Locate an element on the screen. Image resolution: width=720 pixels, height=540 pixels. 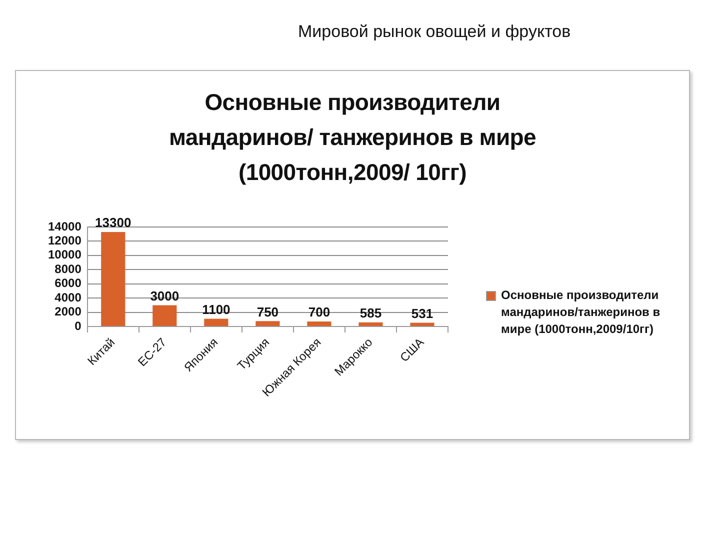
y-tick-label: 14000 is located at coordinates (65, 226).